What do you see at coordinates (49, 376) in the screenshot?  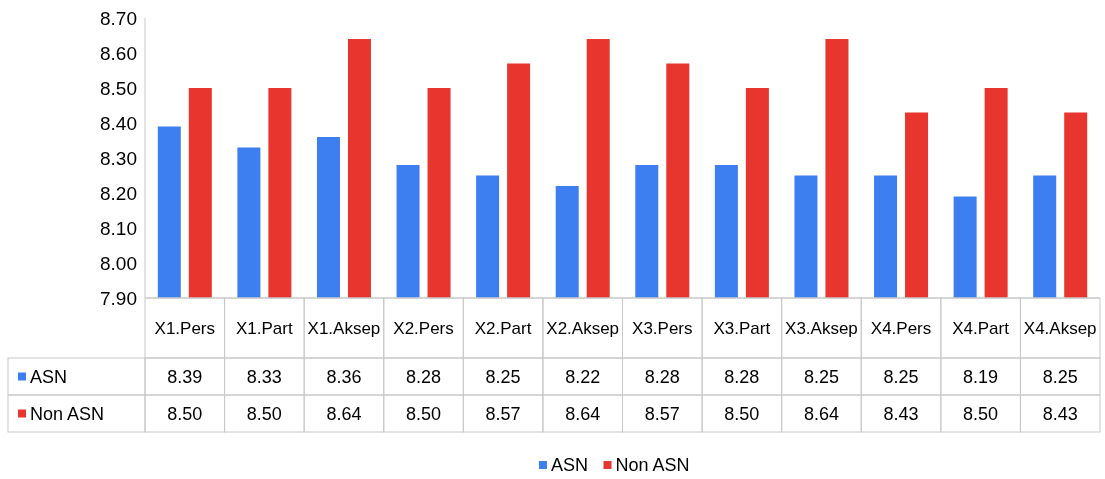 I see `legend-label: ASN` at bounding box center [49, 376].